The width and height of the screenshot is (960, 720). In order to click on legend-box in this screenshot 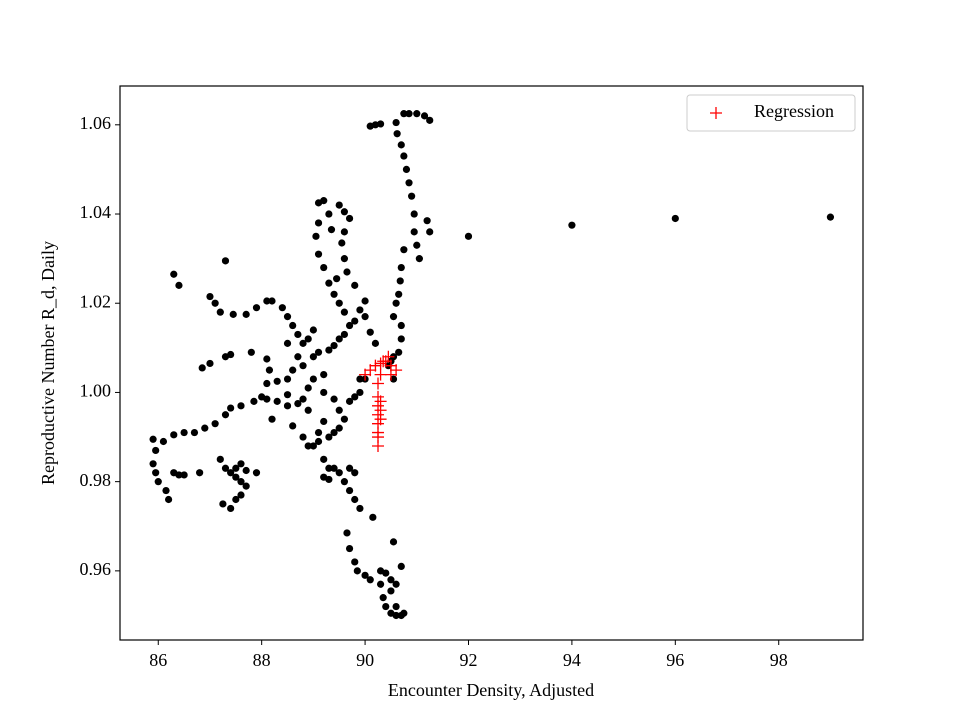, I will do `click(771, 113)`.